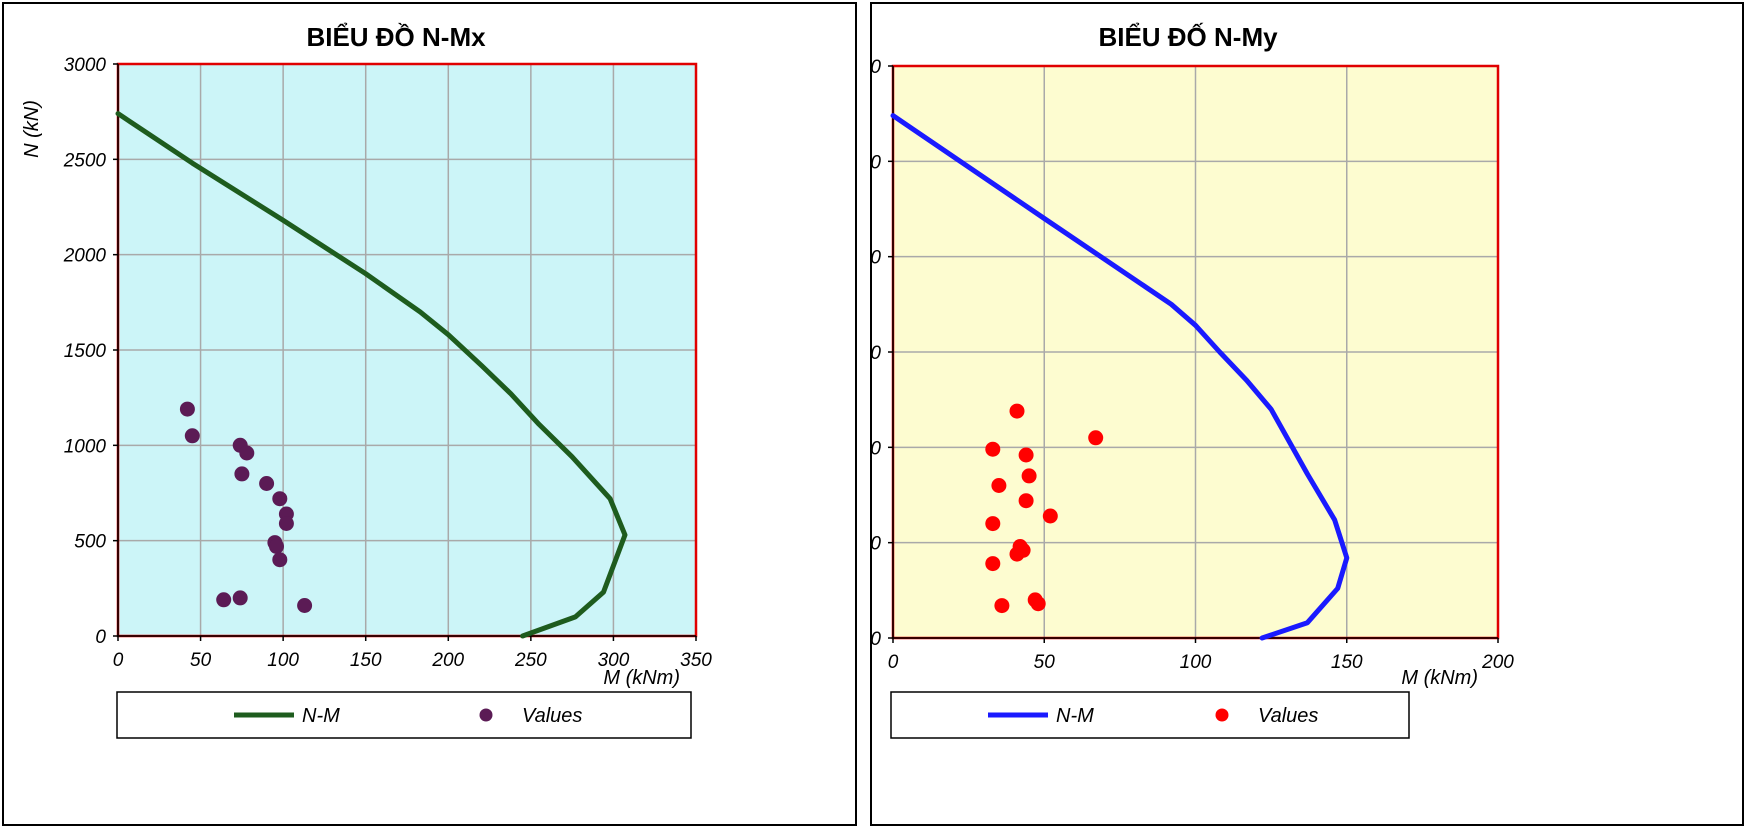  Describe the element at coordinates (396, 37) in the screenshot. I see `chart-title: BIỂU ĐỒ N-Mx` at that location.